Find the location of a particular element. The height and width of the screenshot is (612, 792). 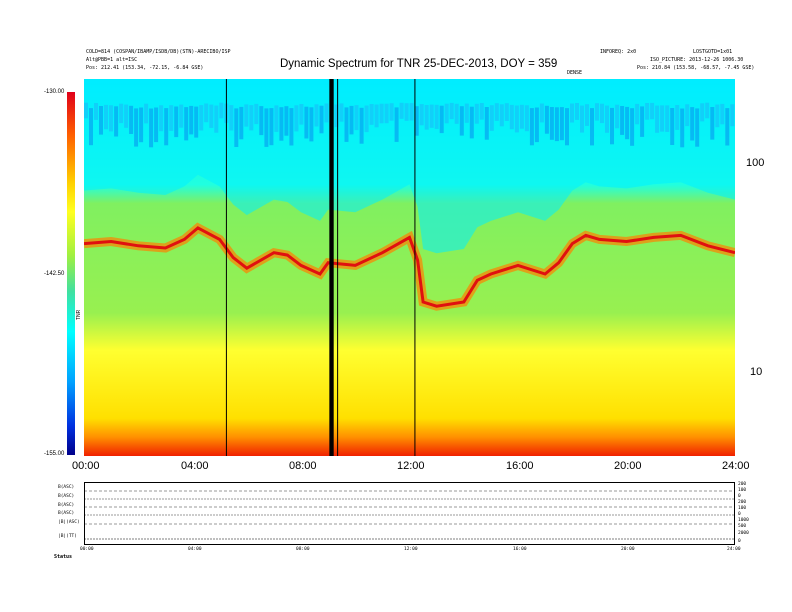

x-tick-6: 24:00 is located at coordinates (736, 466).